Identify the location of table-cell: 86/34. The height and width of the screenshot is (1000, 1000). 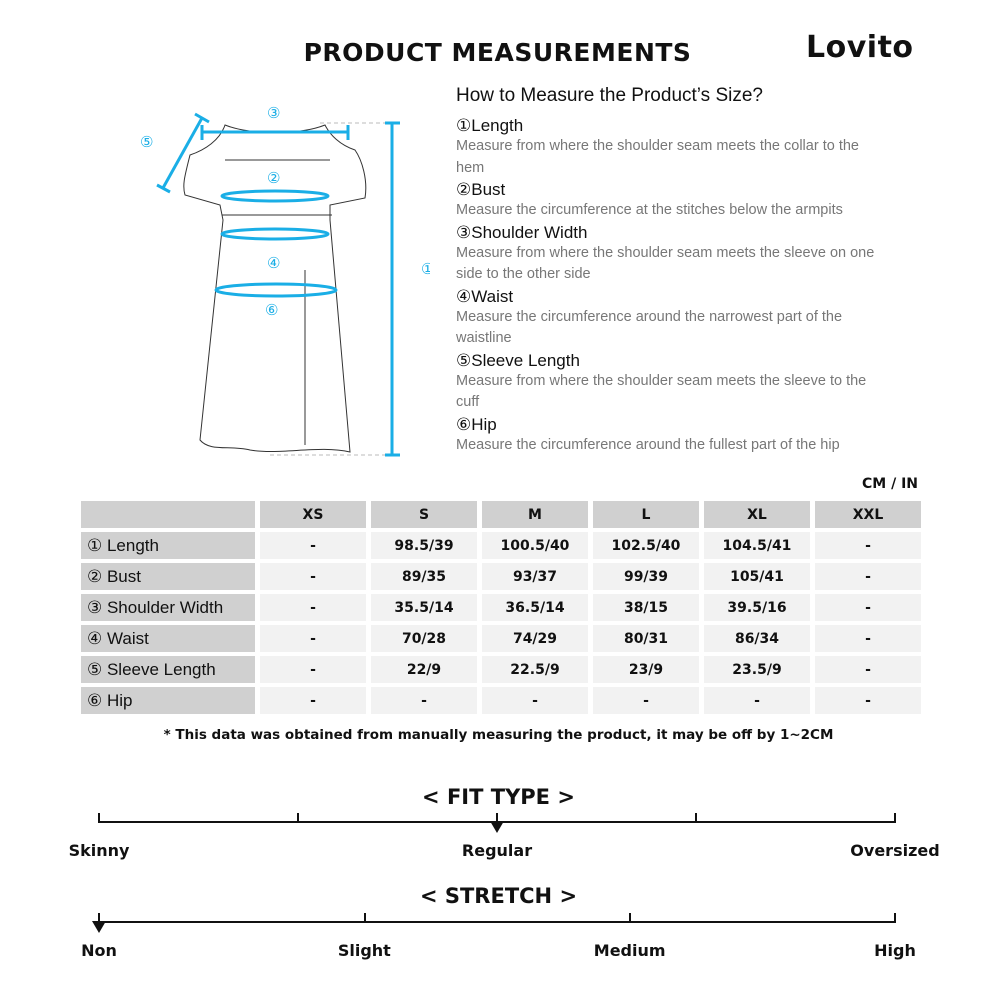
(757, 638).